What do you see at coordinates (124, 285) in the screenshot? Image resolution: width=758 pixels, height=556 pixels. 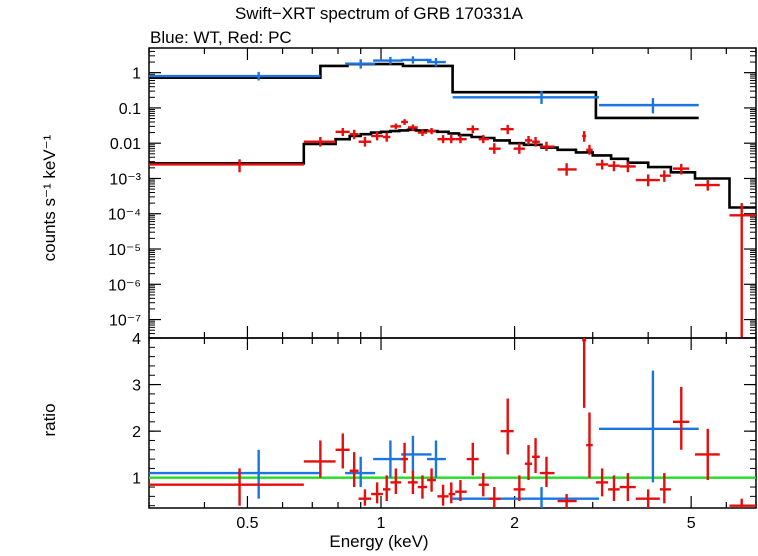 I see `spectrum-y-tick-label: 10⁻⁶` at bounding box center [124, 285].